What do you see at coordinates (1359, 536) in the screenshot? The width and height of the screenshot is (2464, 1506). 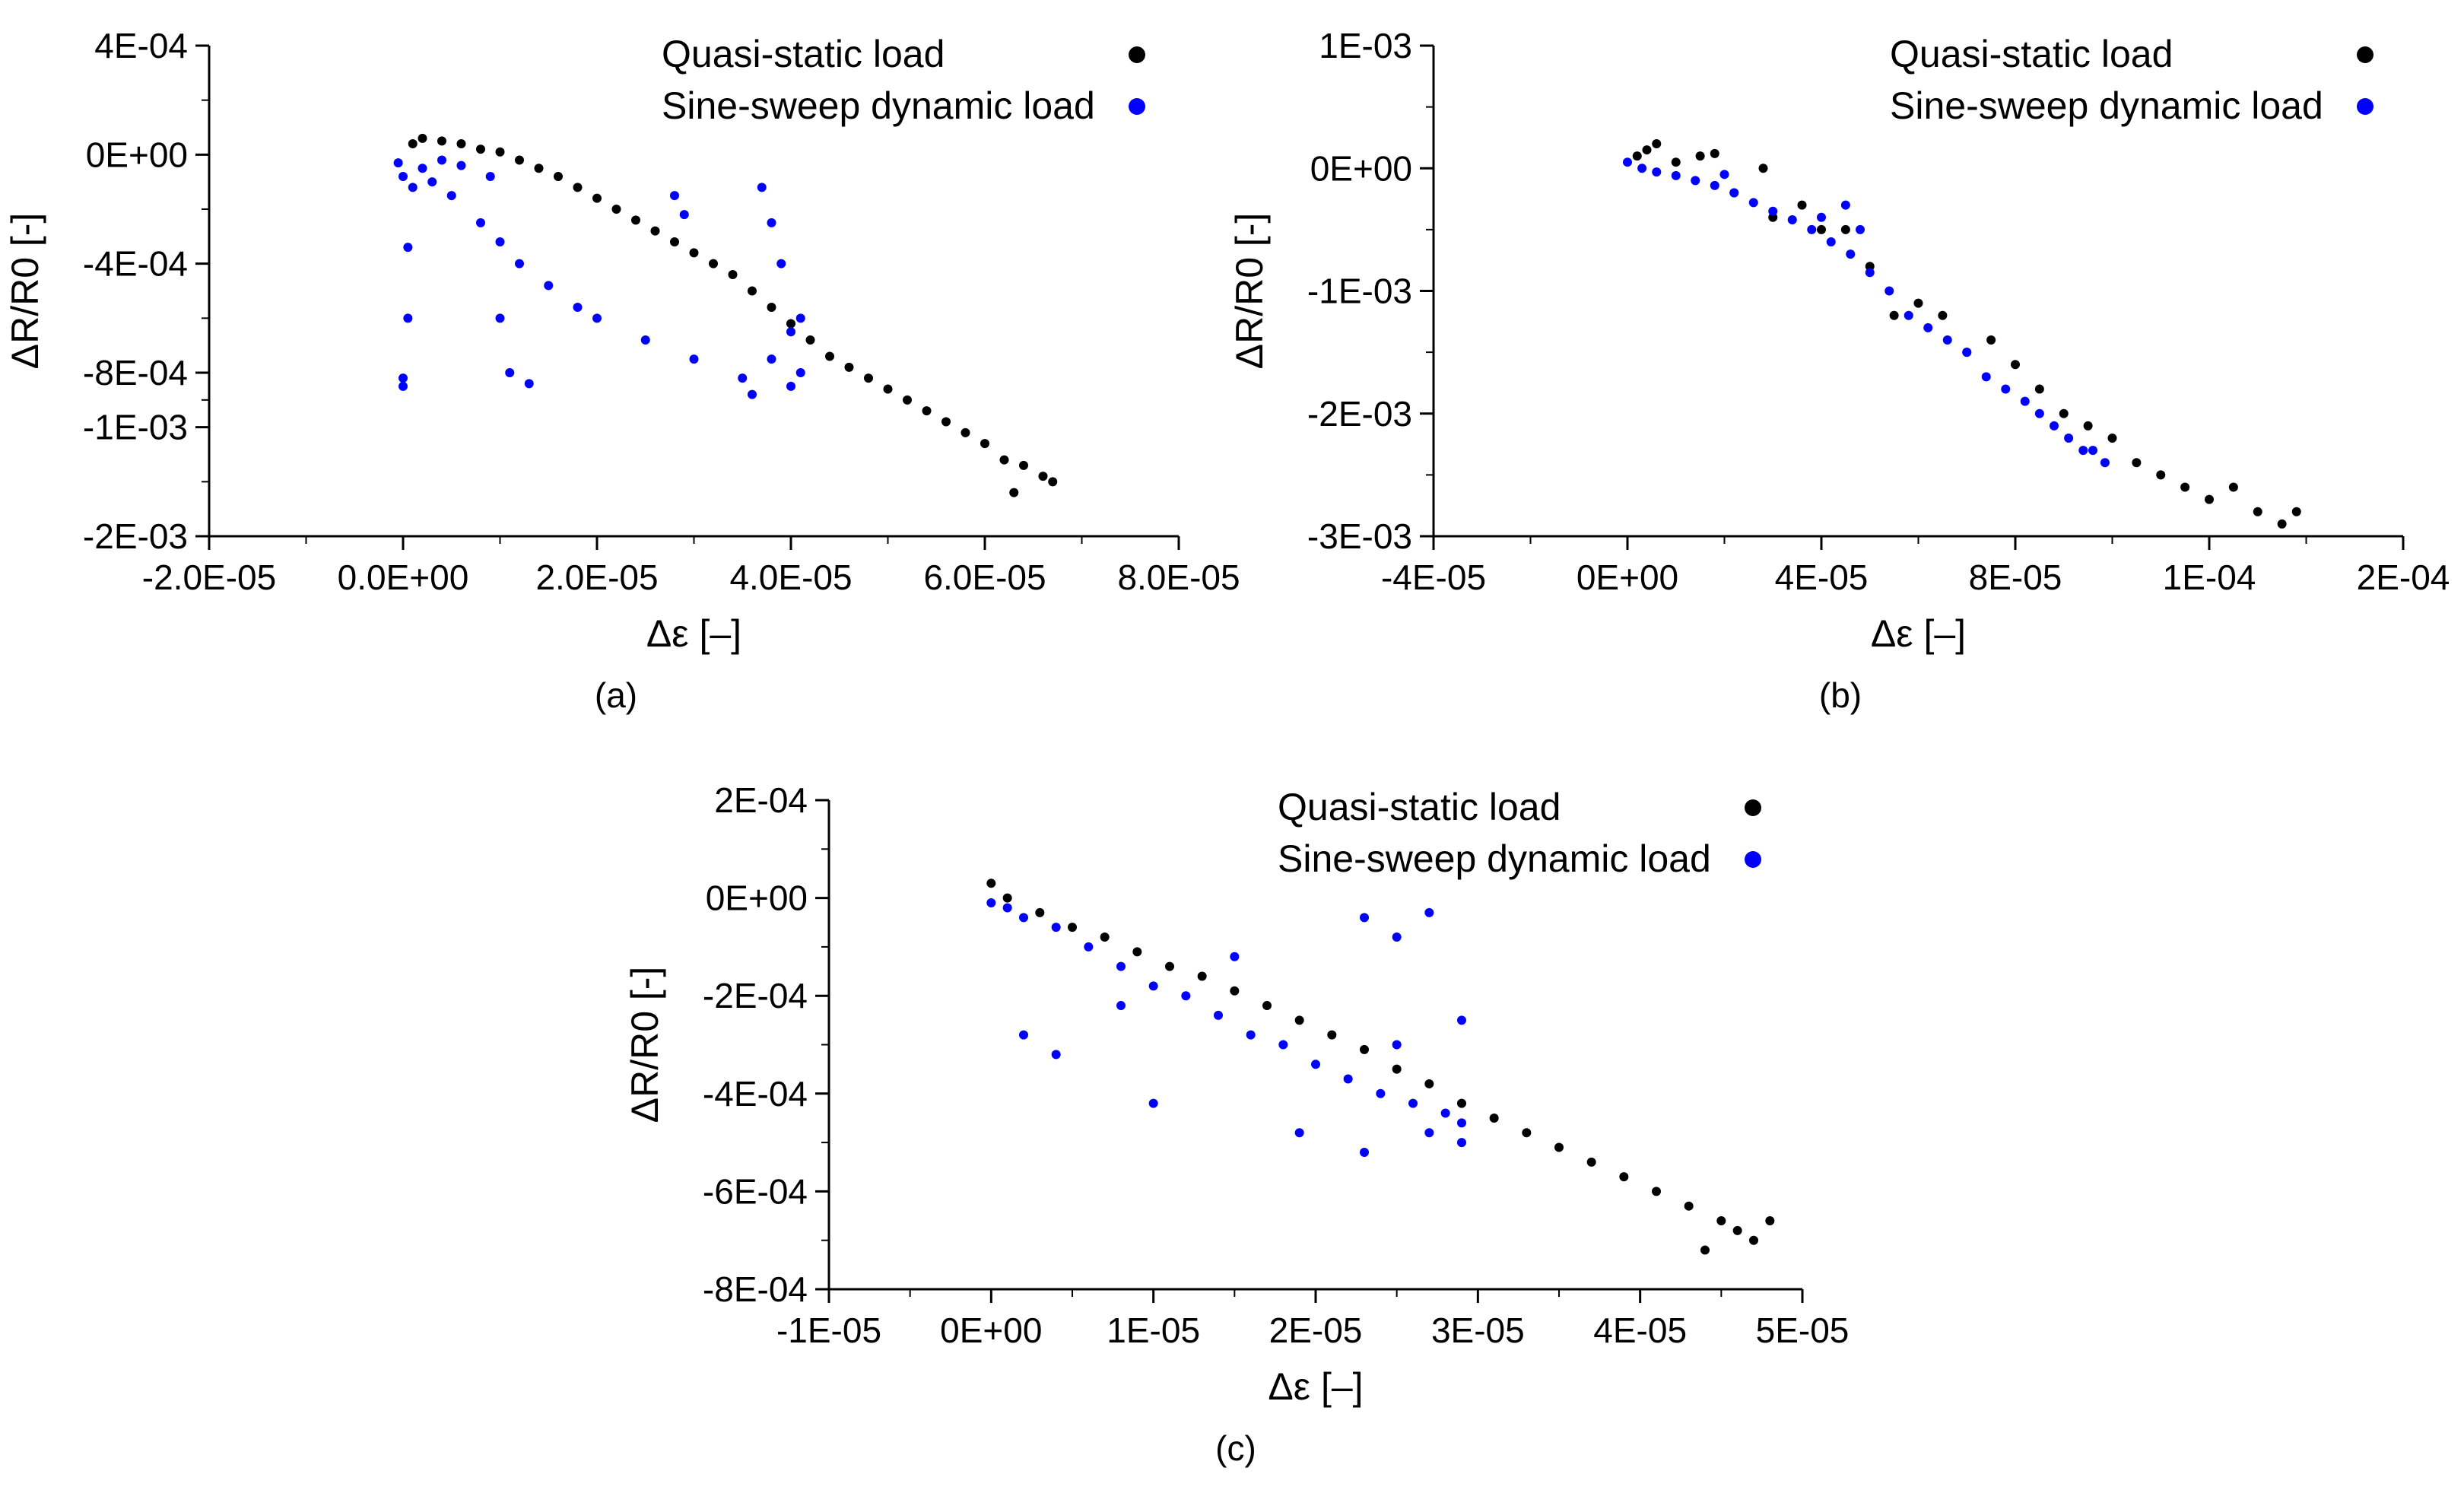 I see `y-tick-label: -3E-03` at bounding box center [1359, 536].